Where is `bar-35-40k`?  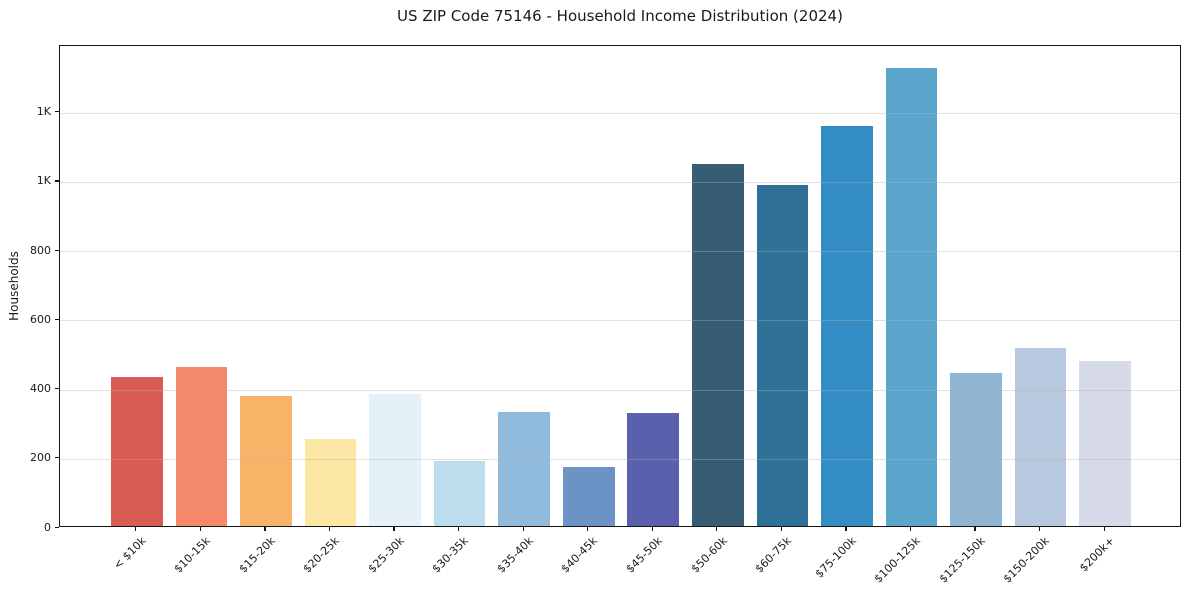
bar-35-40k is located at coordinates (524, 468).